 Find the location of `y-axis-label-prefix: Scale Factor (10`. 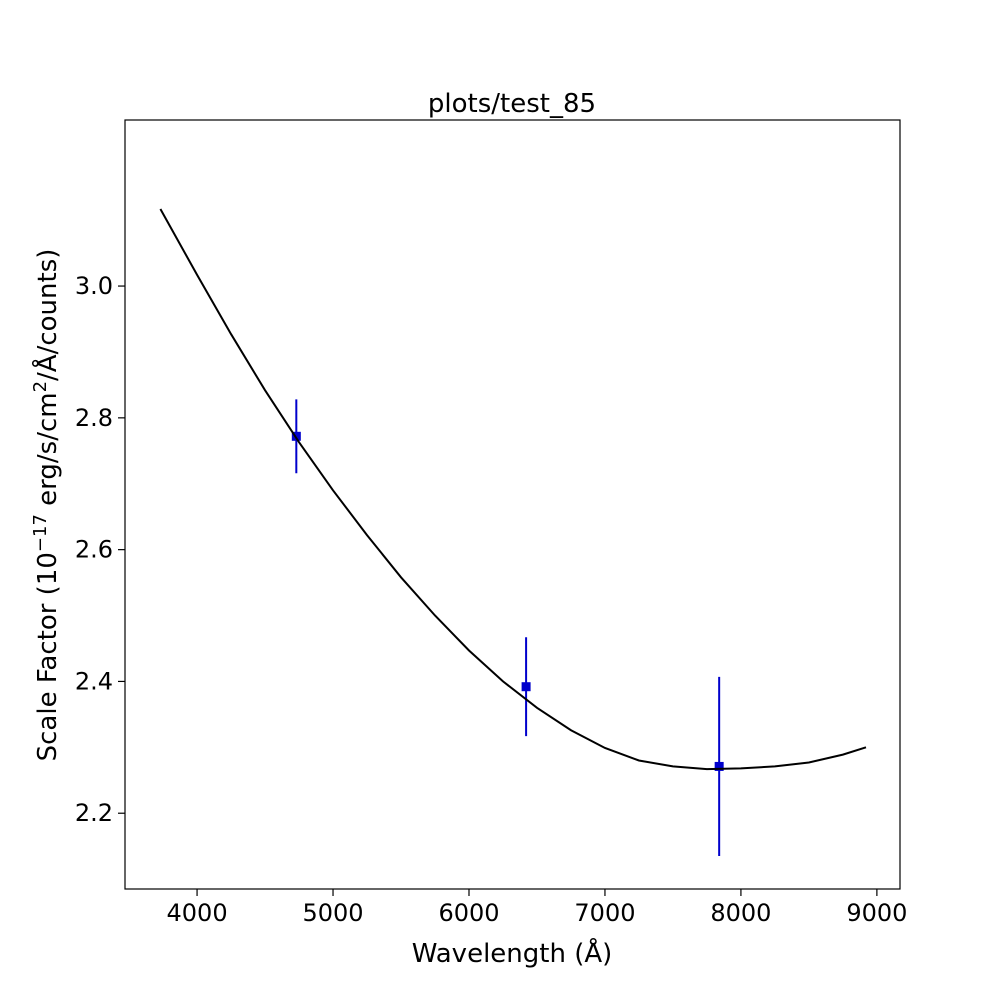

y-axis-label-prefix: Scale Factor (10 is located at coordinates (48, 656).